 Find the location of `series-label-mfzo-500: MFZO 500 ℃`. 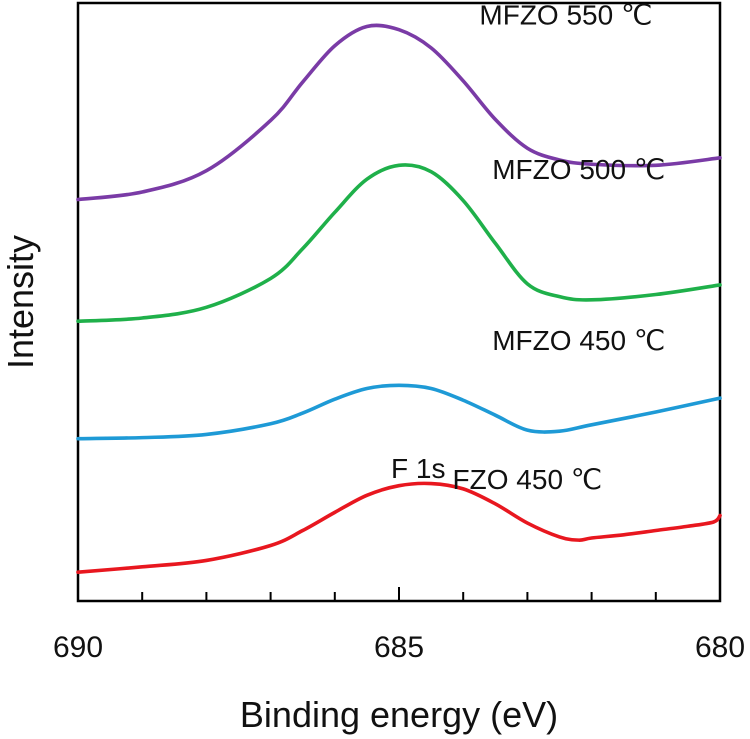

series-label-mfzo-500: MFZO 500 ℃ is located at coordinates (578, 169).